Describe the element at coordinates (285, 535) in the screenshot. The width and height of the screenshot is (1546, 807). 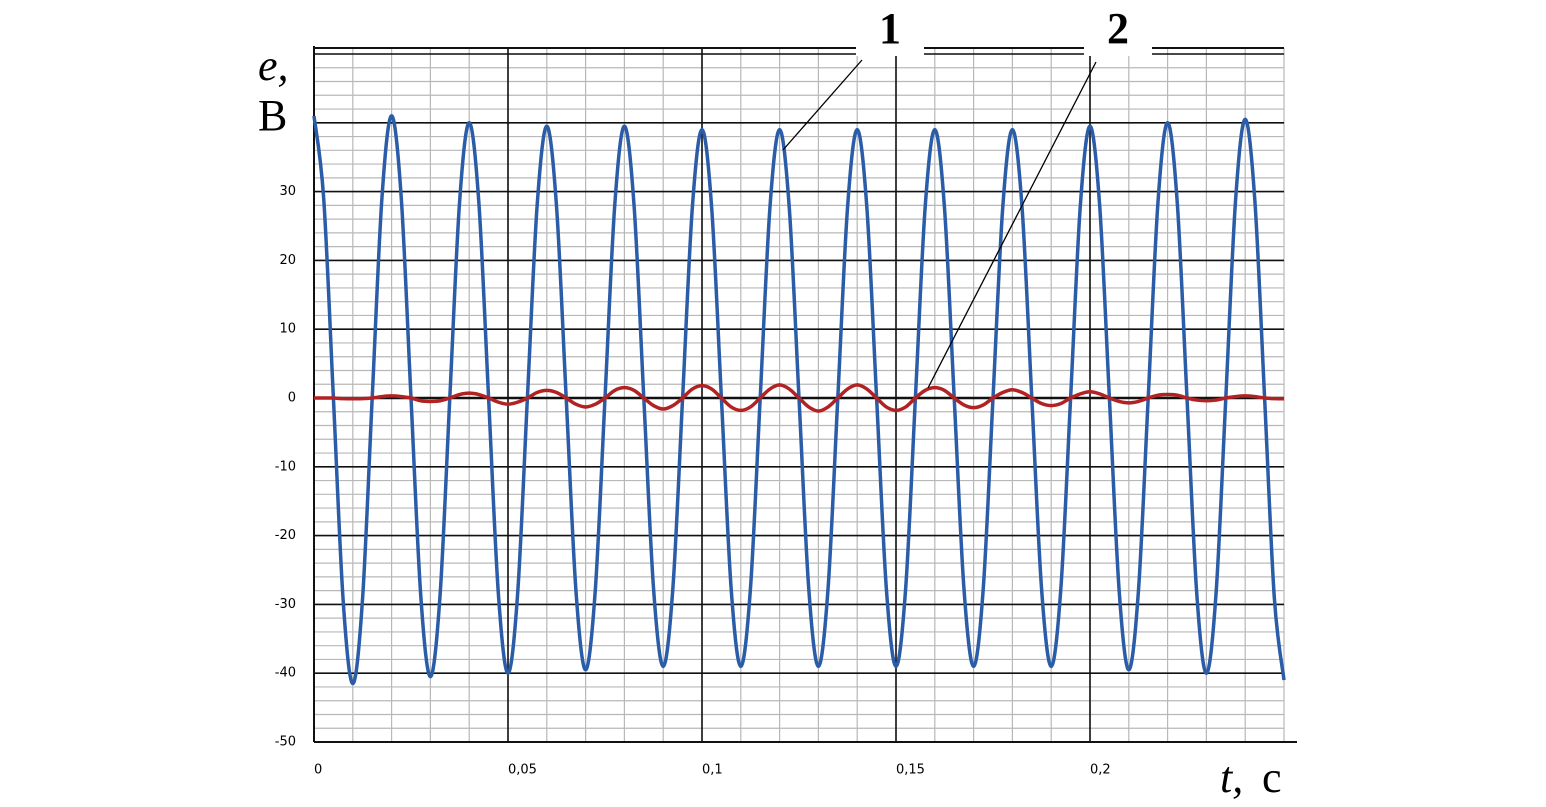
I see `y-tick-label: -20` at that location.